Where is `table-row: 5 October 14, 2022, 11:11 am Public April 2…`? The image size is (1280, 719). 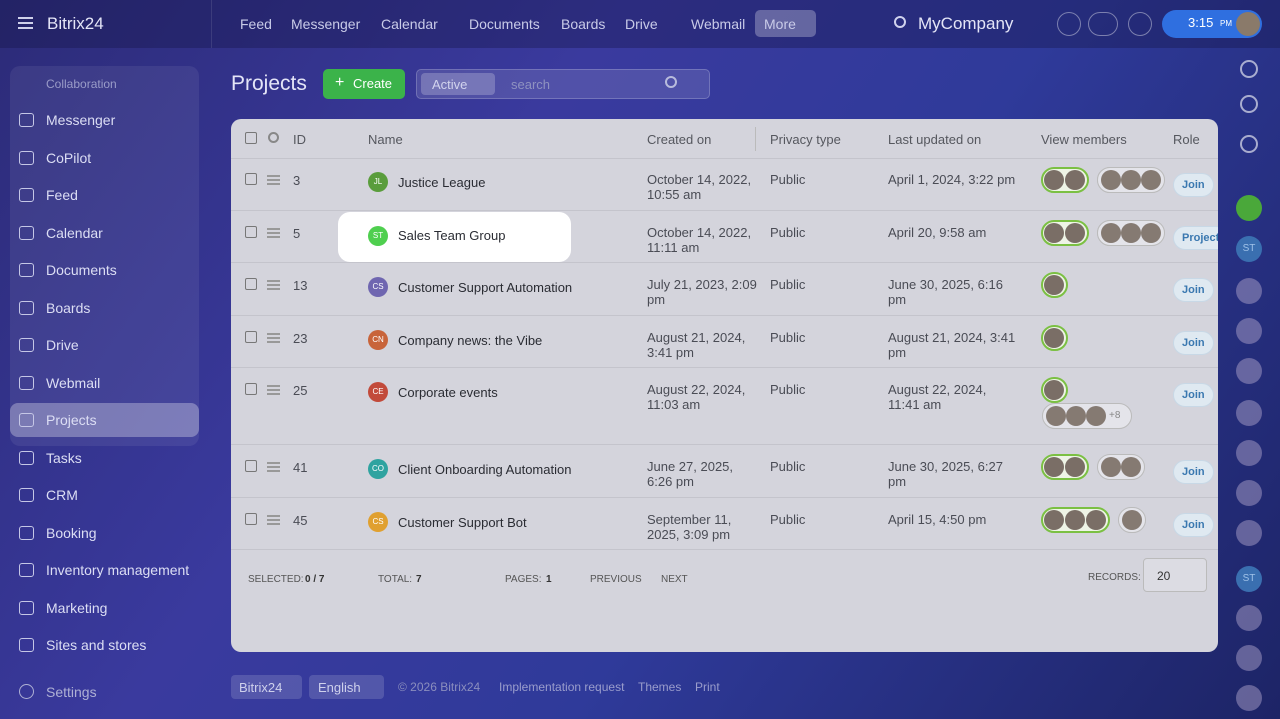 table-row: 5 October 14, 2022, 11:11 am Public April 2… is located at coordinates (724, 237).